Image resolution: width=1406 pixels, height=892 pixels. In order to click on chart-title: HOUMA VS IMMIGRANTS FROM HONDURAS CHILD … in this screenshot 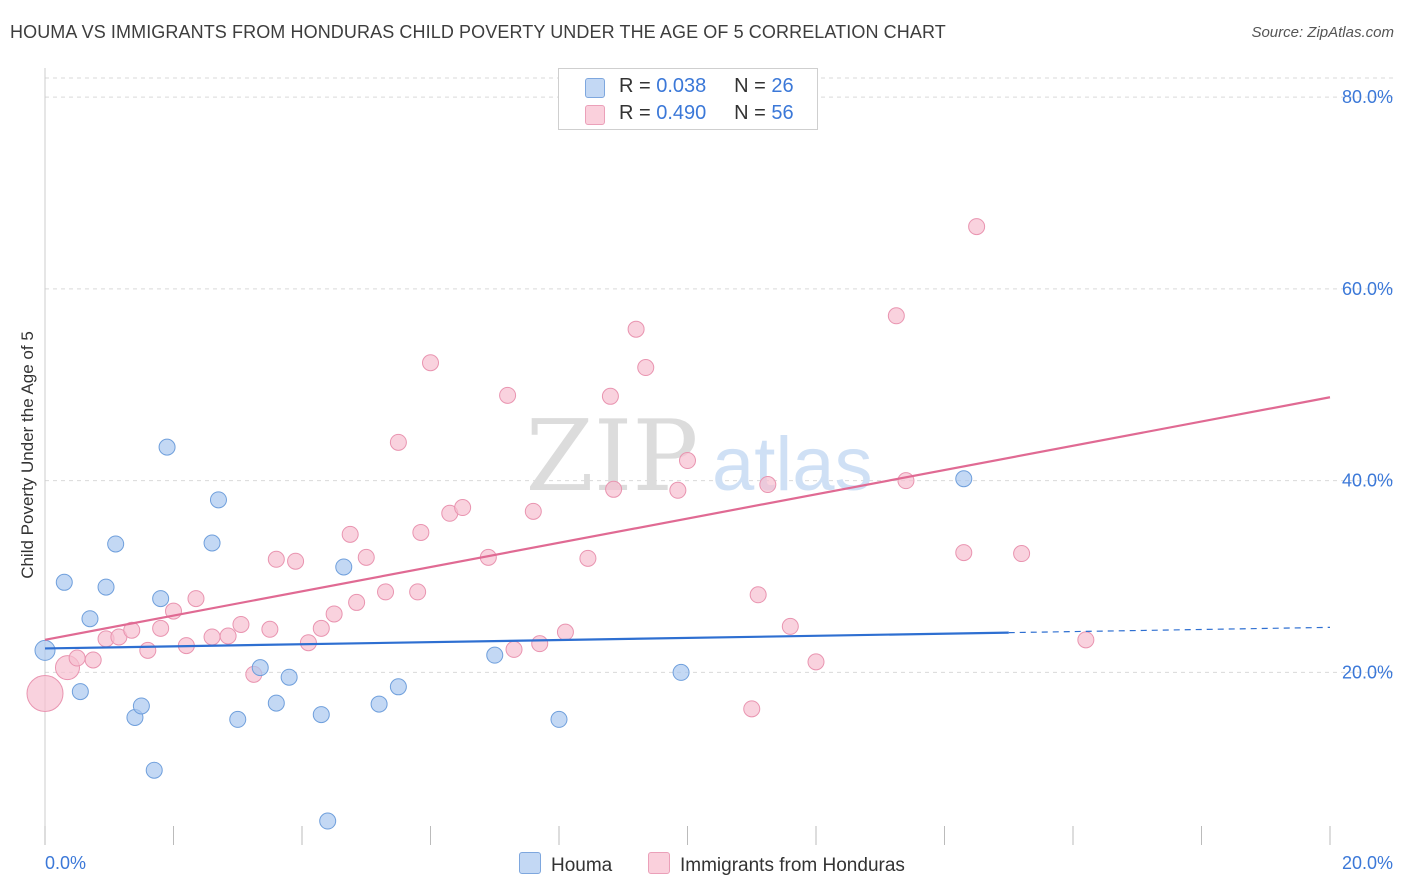, I will do `click(478, 32)`.